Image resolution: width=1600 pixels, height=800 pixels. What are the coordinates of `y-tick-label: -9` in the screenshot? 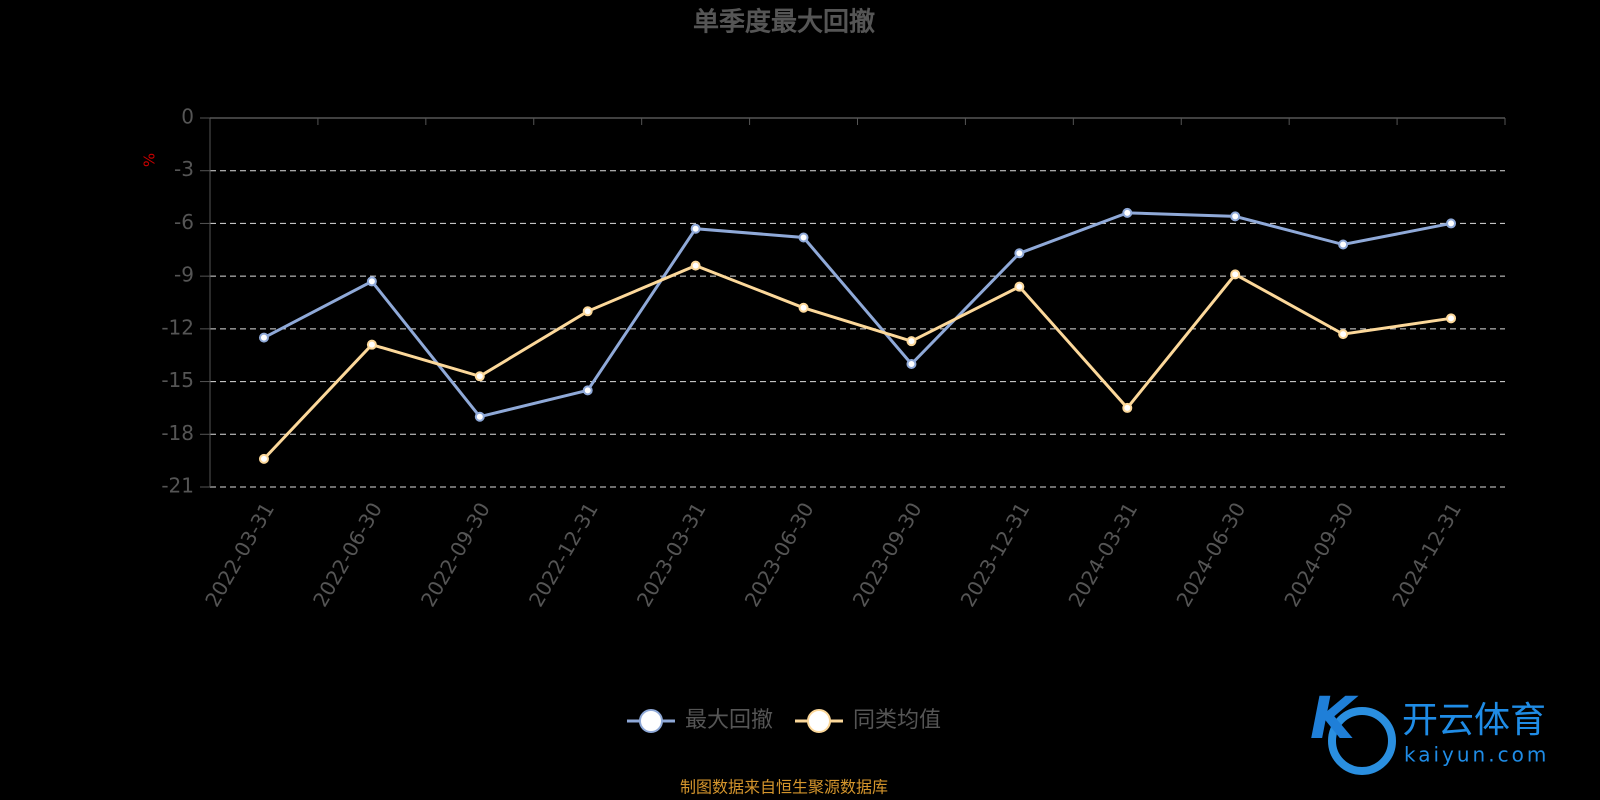 It's located at (184, 275).